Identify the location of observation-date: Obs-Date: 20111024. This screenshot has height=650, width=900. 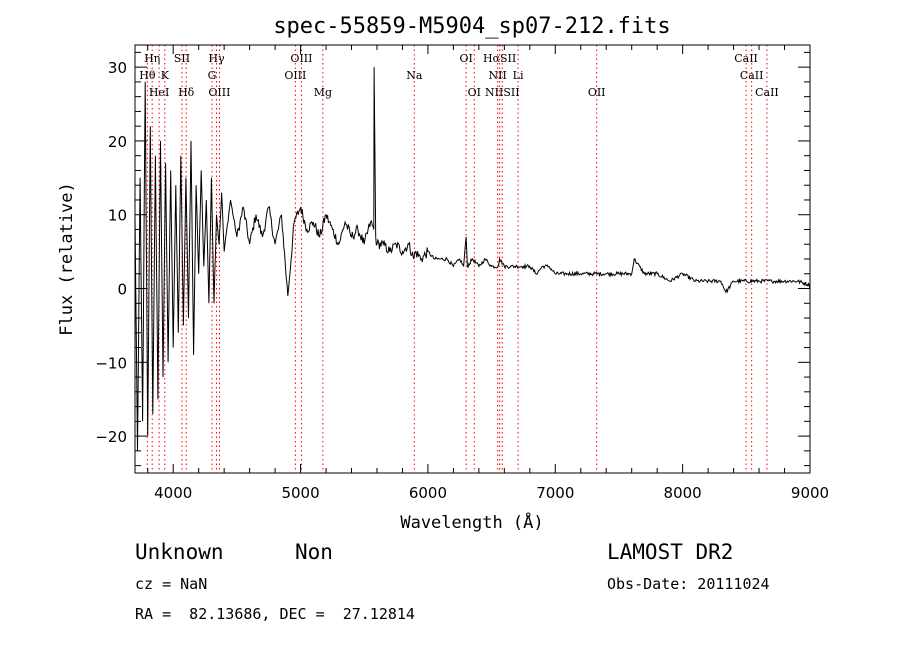
(688, 584).